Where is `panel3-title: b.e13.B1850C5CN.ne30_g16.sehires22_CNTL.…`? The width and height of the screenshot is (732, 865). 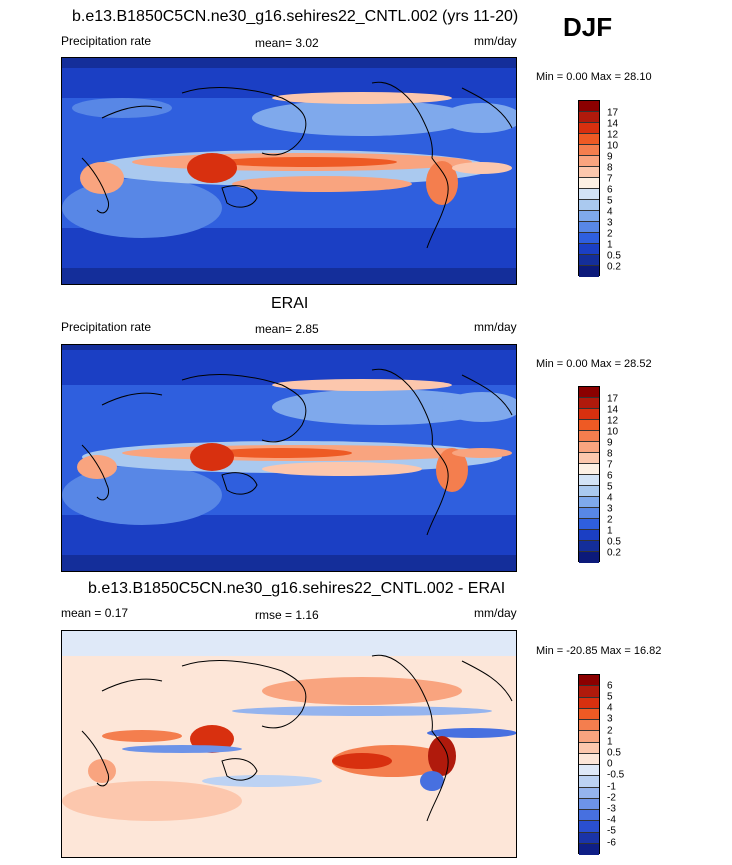 panel3-title: b.e13.B1850C5CN.ne30_g16.sehires22_CNTL.… is located at coordinates (297, 588).